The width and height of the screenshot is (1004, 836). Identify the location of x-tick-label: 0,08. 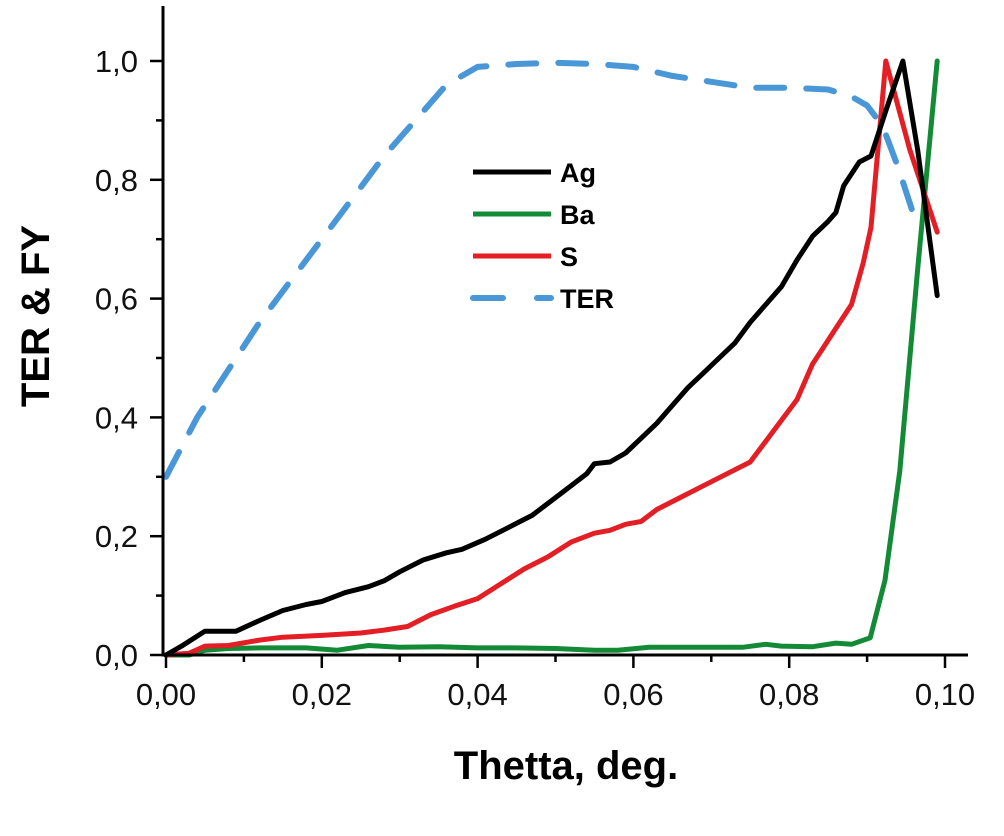
(789, 694).